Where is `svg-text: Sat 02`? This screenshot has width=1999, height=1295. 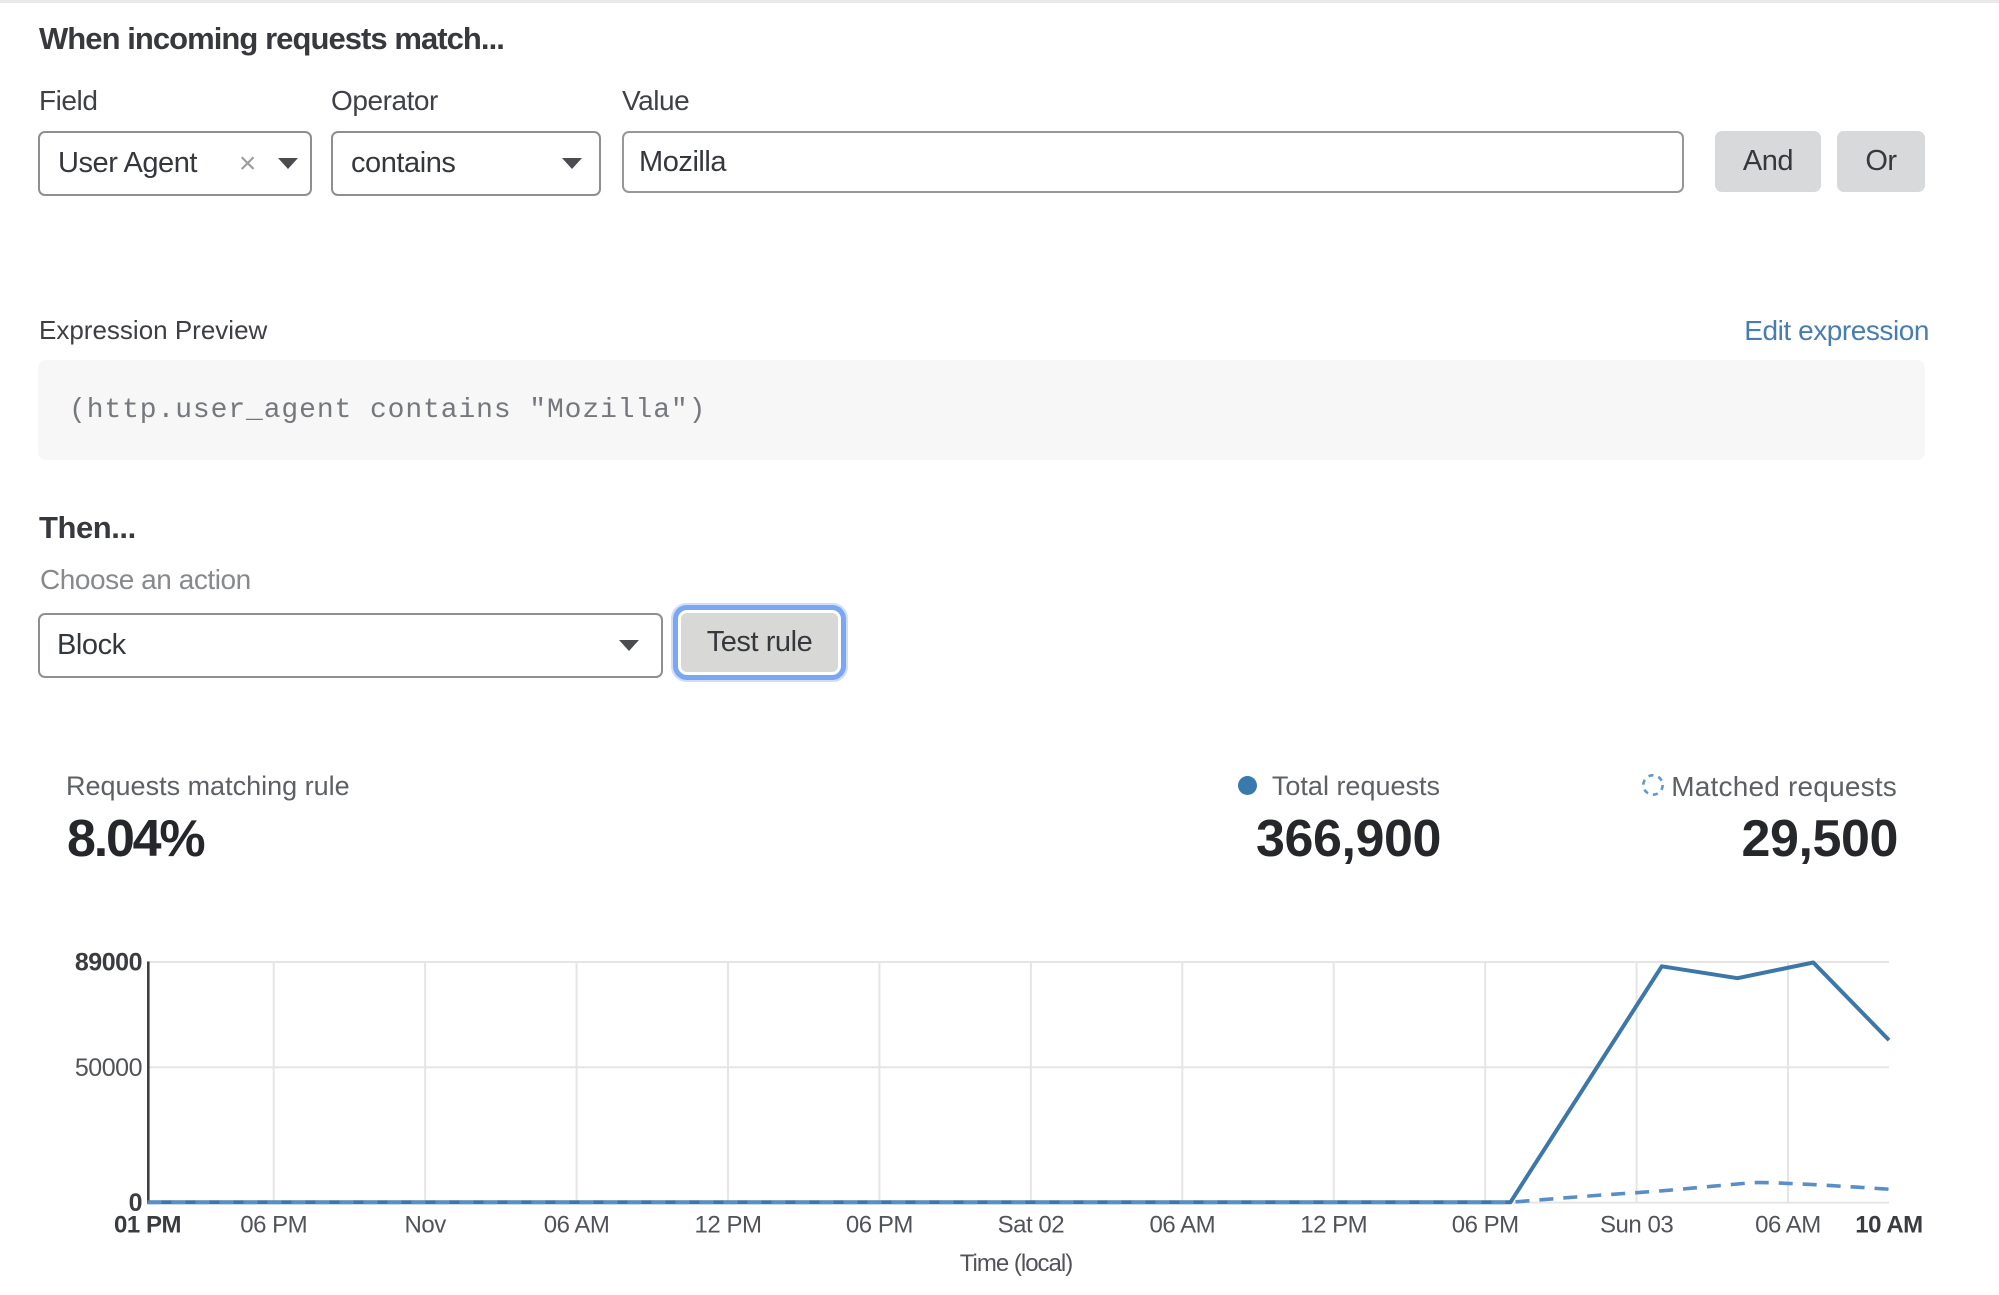
svg-text: Sat 02 is located at coordinates (1031, 1225).